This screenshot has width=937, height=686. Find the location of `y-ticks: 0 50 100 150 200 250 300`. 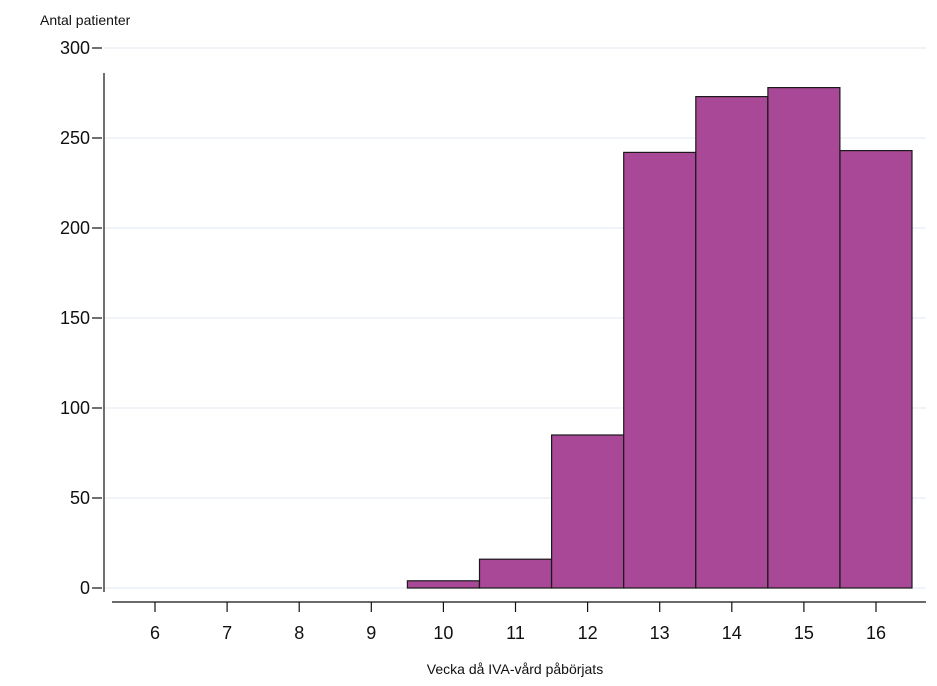

y-ticks: 0 50 100 150 200 250 300 is located at coordinates (81, 318).